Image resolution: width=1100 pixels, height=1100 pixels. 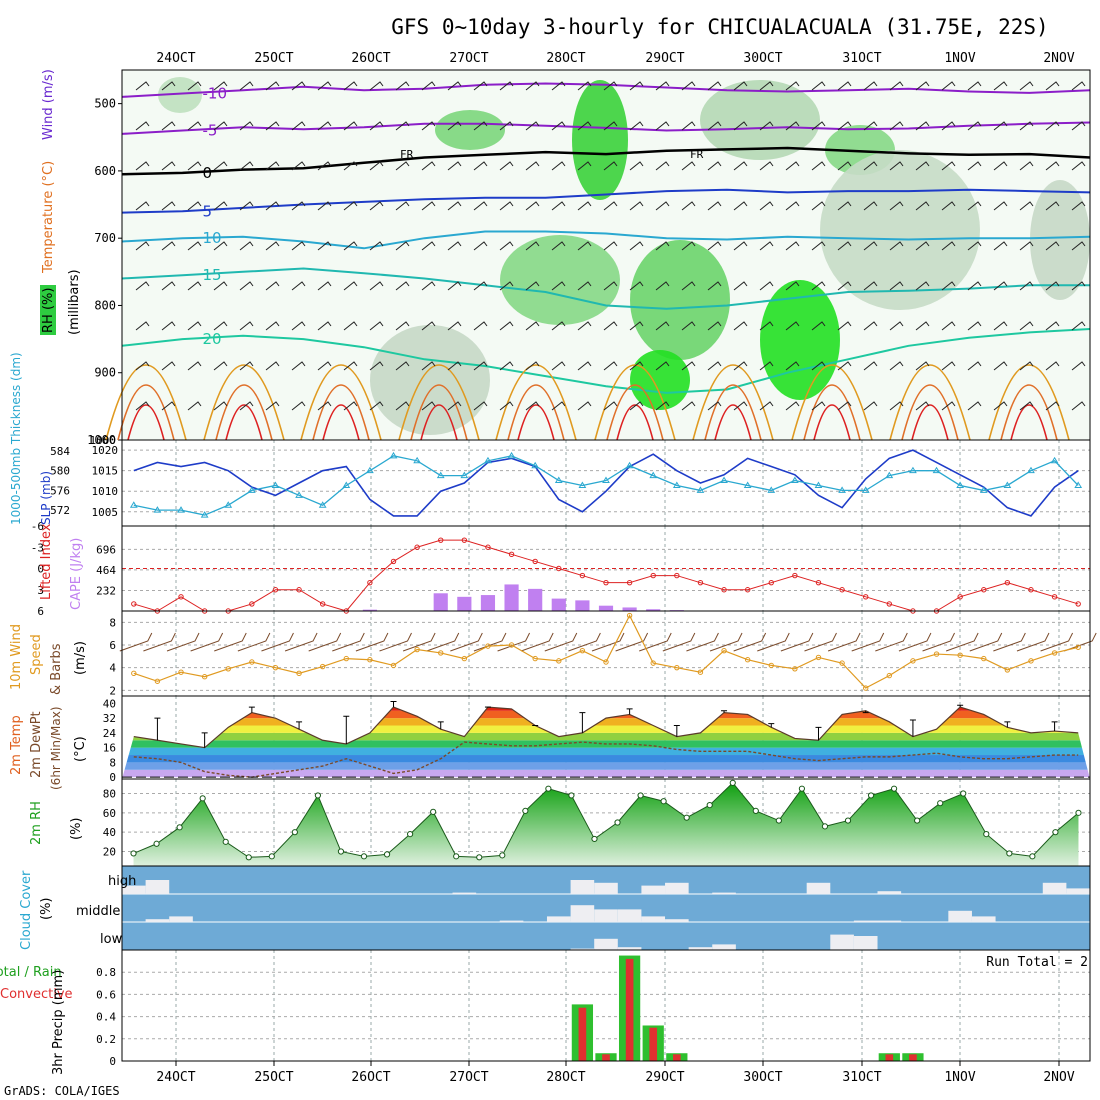 What do you see at coordinates (48, 310) in the screenshot?
I see `rh-legend-swatch` at bounding box center [48, 310].